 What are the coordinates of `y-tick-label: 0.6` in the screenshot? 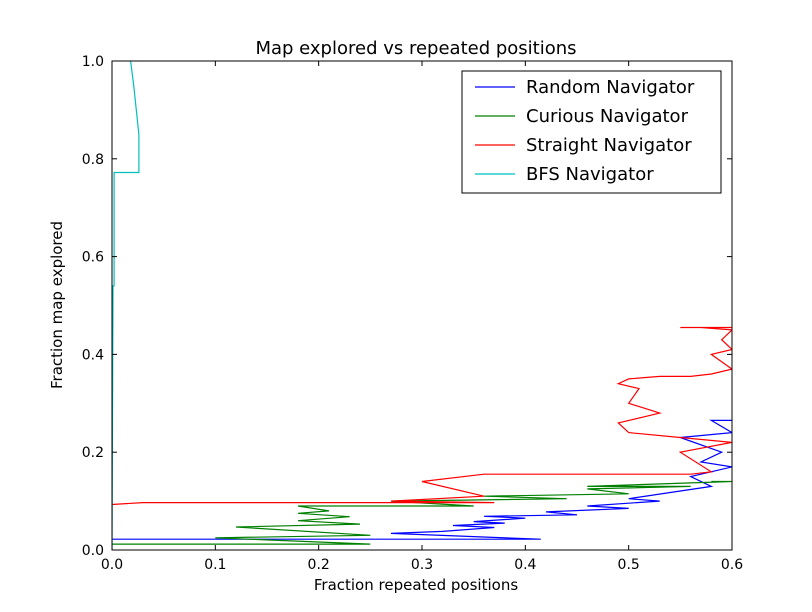 It's located at (93, 258).